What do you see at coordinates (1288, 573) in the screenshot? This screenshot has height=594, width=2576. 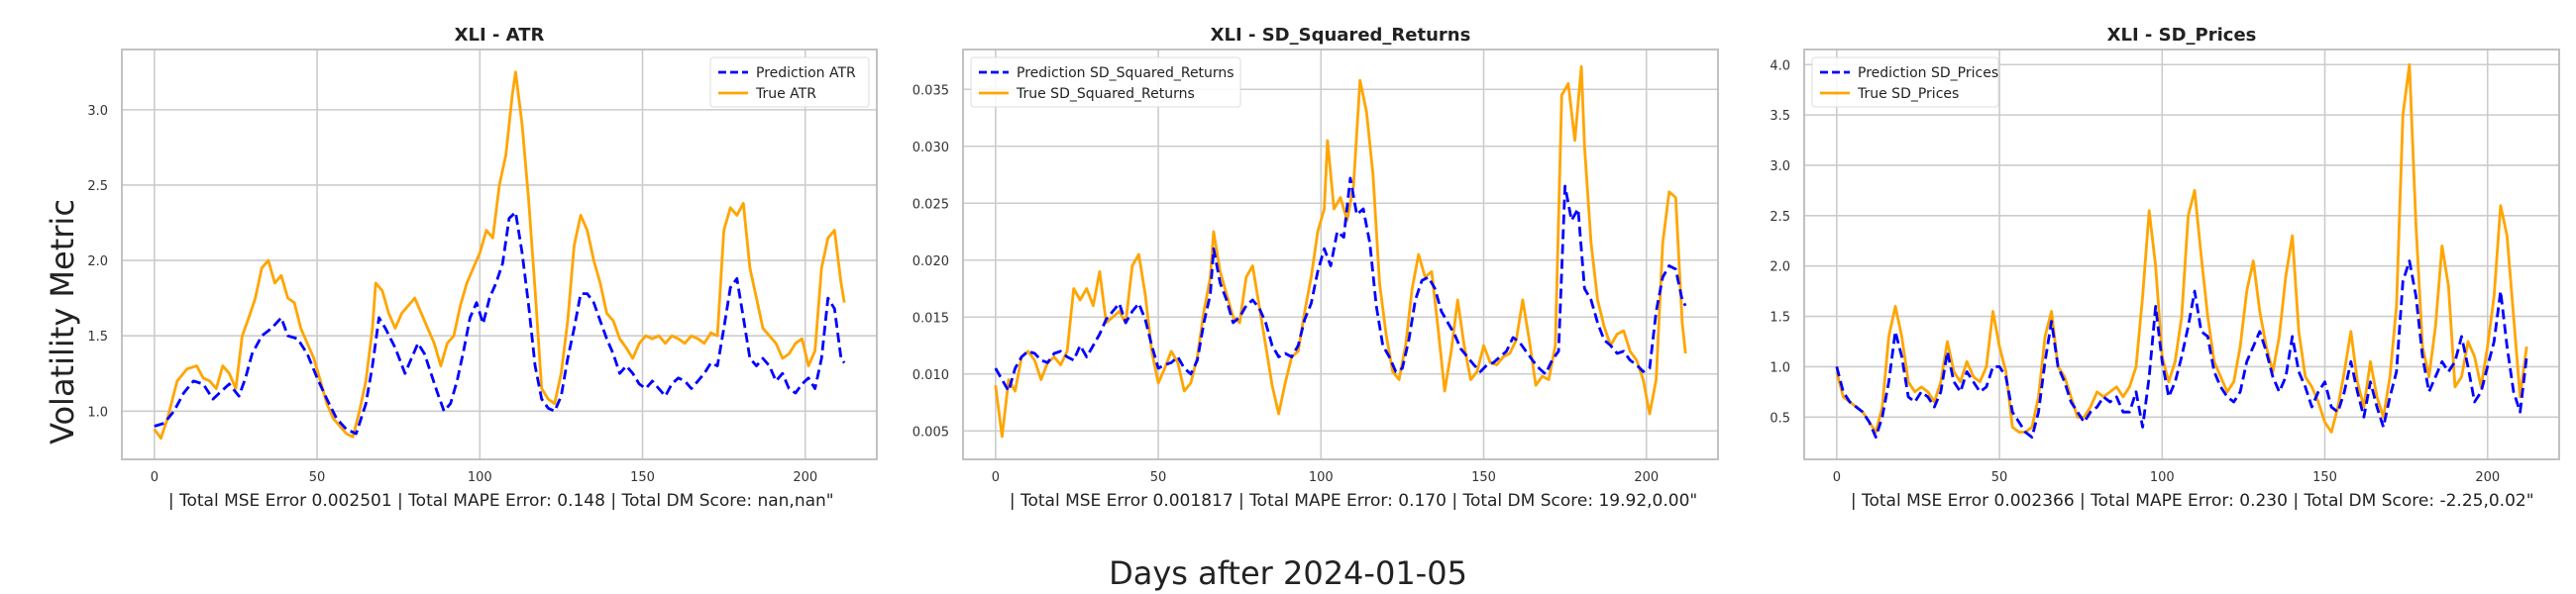 I see `x-axis-label: Days after 2024-01-05` at bounding box center [1288, 573].